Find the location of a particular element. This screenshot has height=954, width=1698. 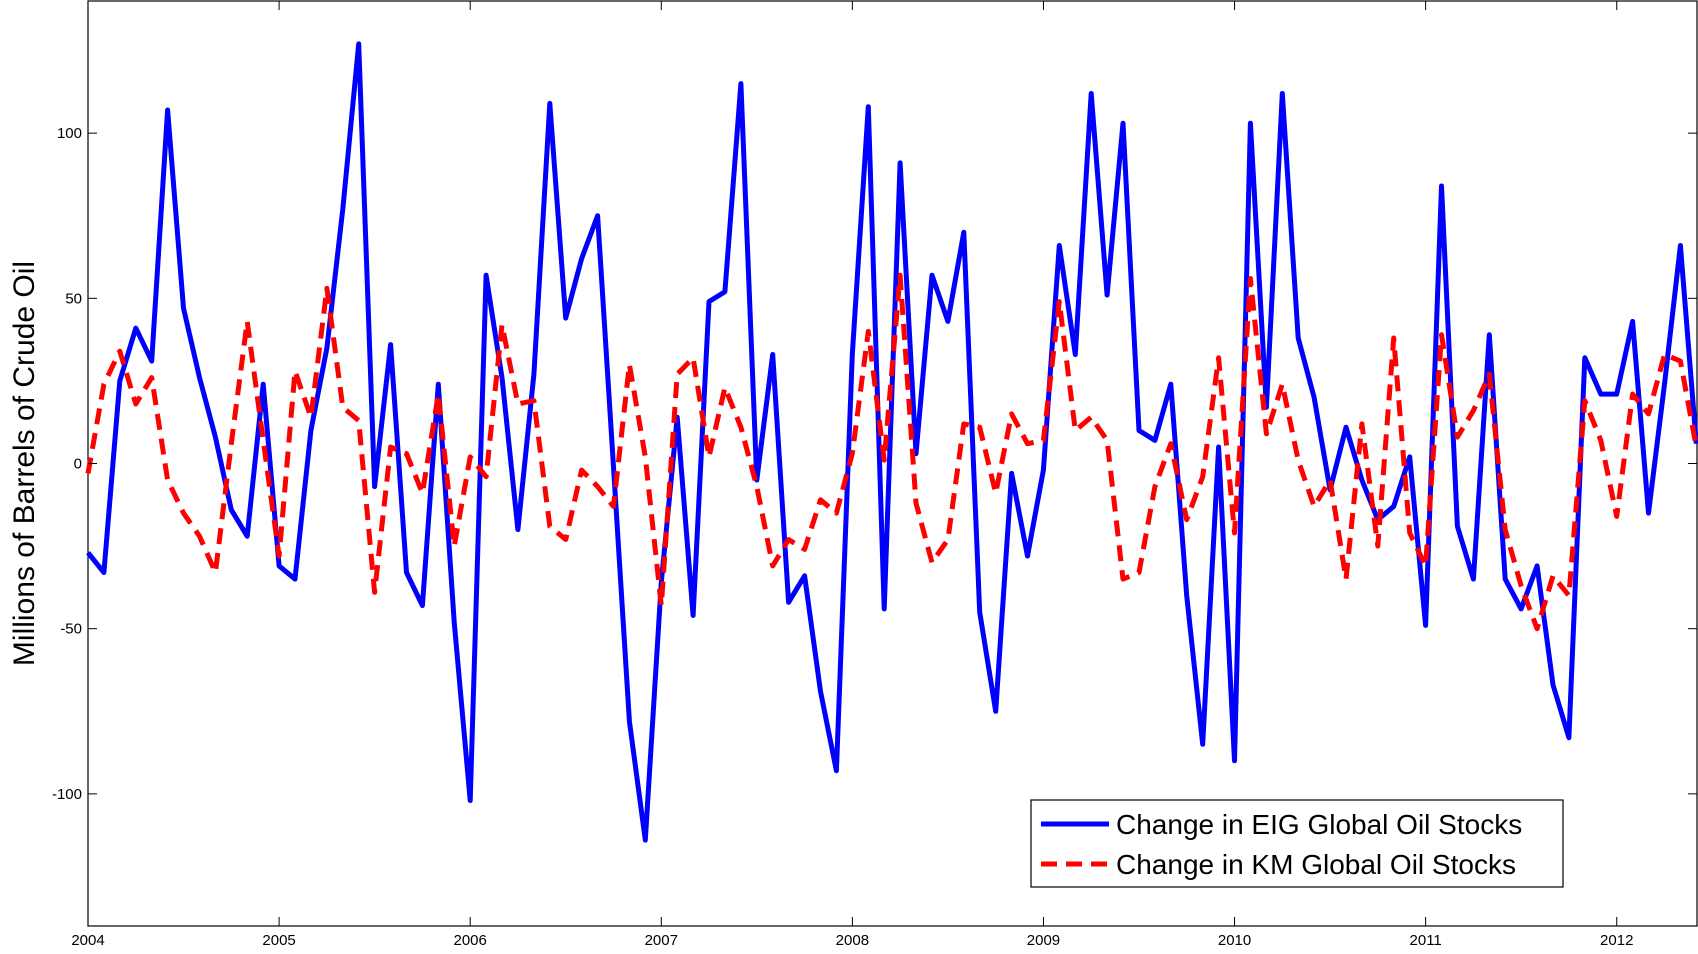

y-axis-label: Millions of Barrels of Crude Oil is located at coordinates (24, 463).